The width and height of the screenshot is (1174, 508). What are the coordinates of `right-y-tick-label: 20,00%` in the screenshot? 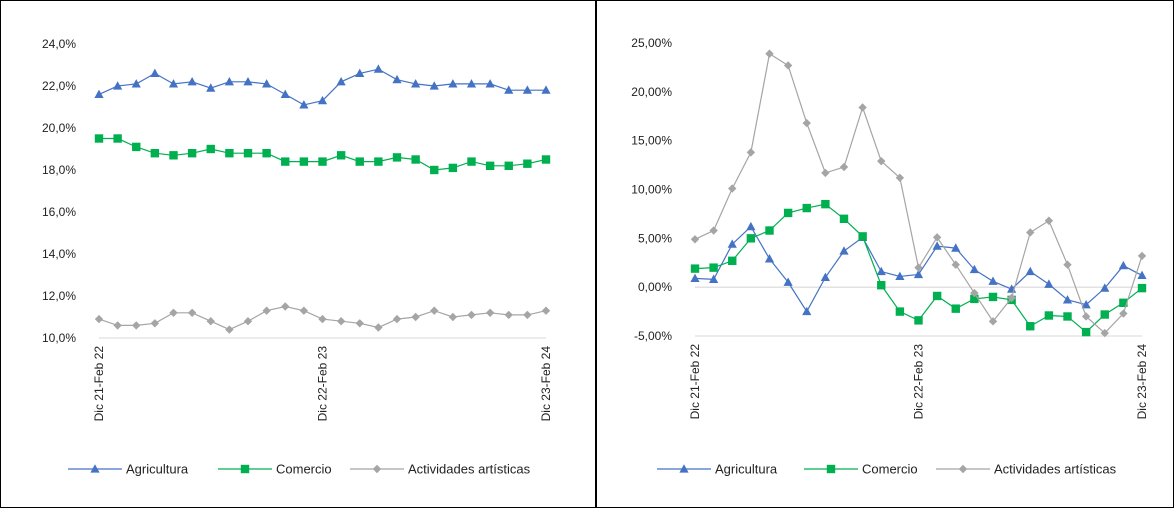 It's located at (651, 92).